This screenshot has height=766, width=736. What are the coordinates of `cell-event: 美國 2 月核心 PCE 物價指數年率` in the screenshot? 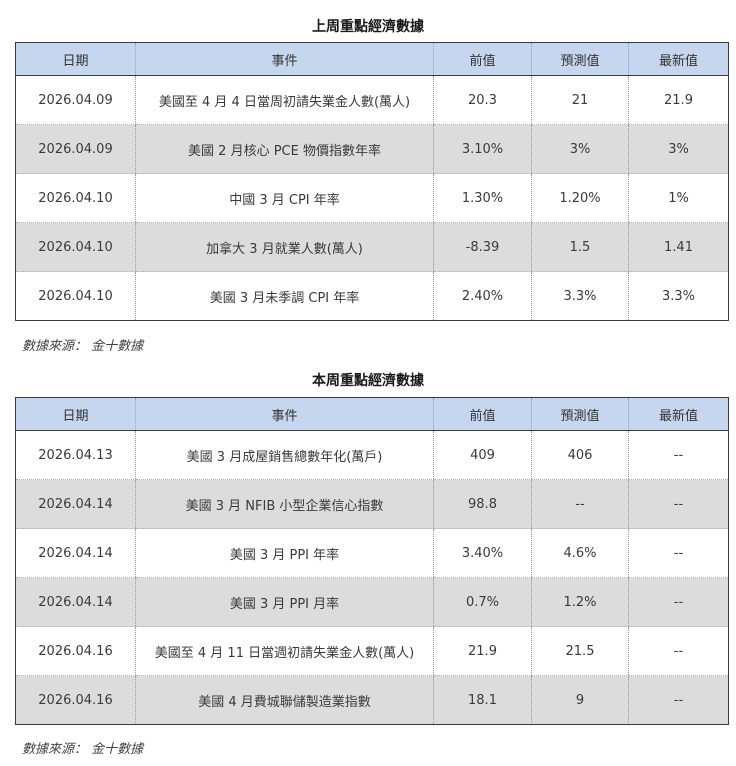 It's located at (284, 149).